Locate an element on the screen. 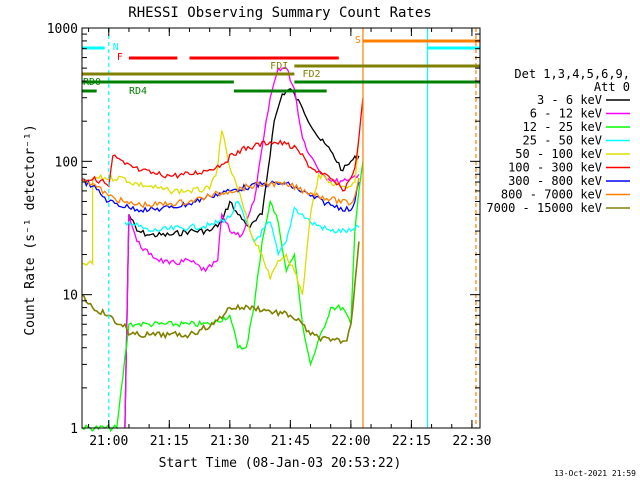 This screenshot has height=480, width=640. series-line-50-100-kev is located at coordinates (220, 212).